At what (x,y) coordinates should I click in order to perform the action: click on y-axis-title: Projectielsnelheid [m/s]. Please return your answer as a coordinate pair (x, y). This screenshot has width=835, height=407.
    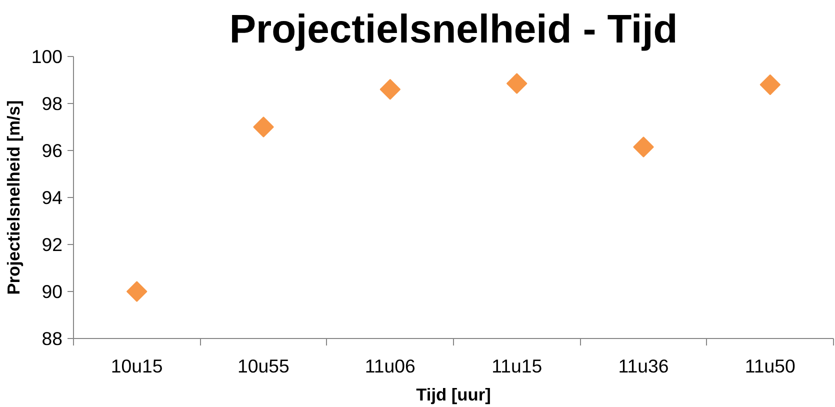
    Looking at the image, I should click on (13, 197).